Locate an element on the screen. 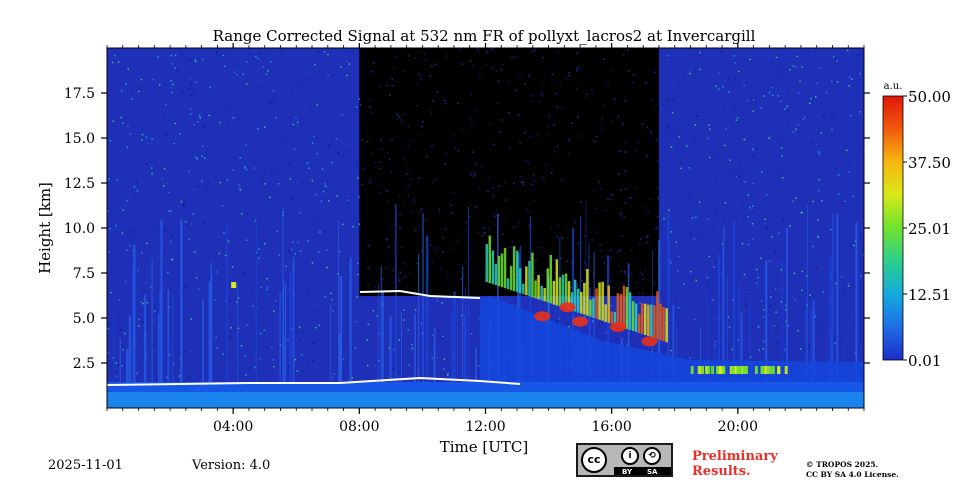 This screenshot has width=960, height=480. y-tick-label: 17.5 is located at coordinates (79, 94).